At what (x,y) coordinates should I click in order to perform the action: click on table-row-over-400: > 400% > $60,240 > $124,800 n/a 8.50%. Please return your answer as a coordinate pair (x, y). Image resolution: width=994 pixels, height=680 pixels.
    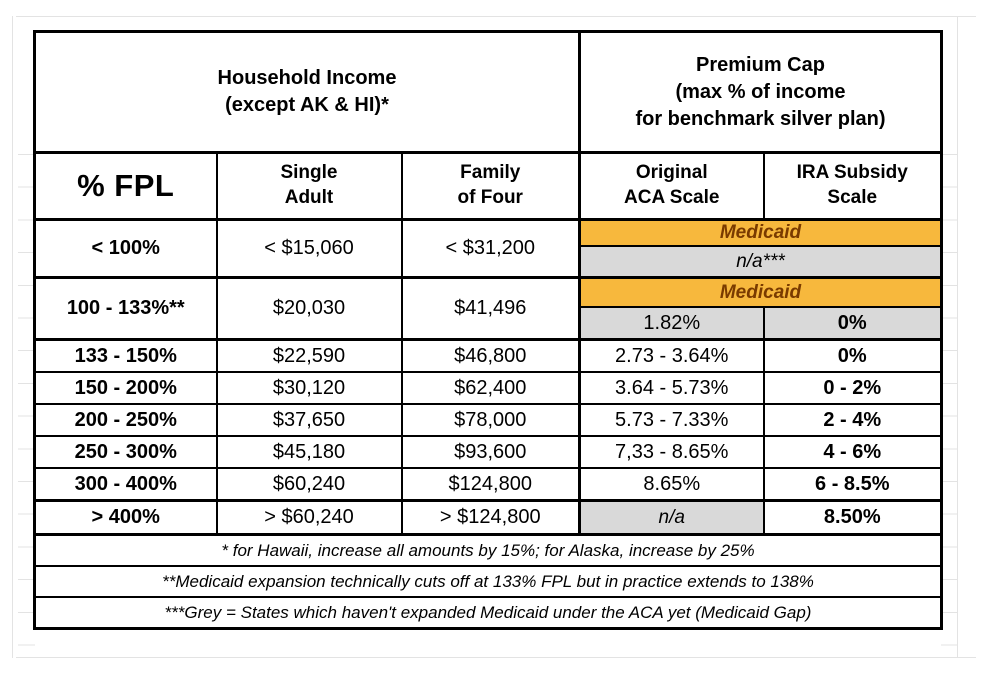
    Looking at the image, I should click on (488, 517).